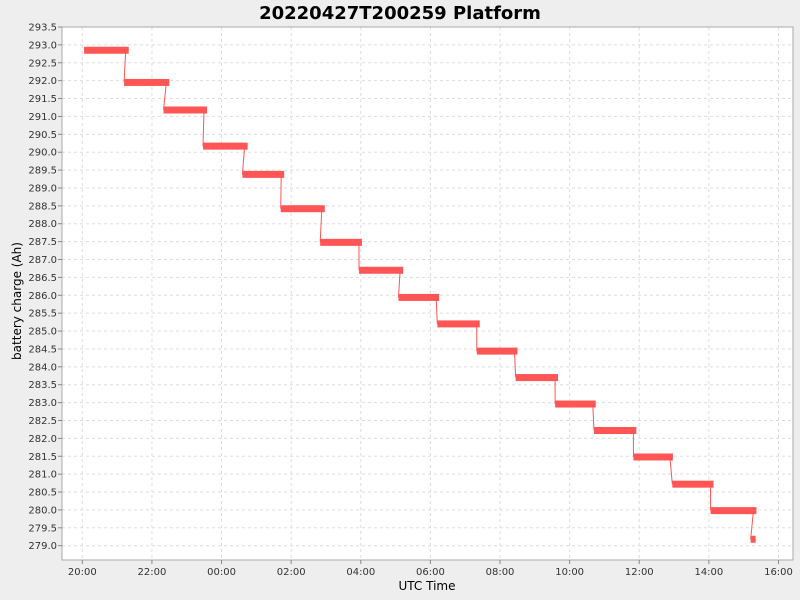 This screenshot has height=600, width=800. Describe the element at coordinates (569, 572) in the screenshot. I see `x-tick-label: 10:00` at that location.